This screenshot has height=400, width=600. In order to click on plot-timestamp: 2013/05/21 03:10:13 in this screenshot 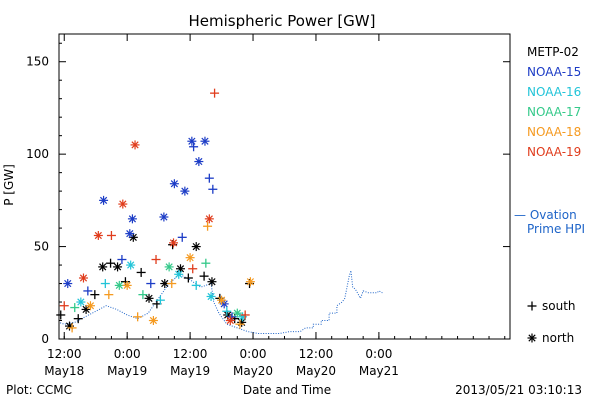, I will do `click(518, 390)`.